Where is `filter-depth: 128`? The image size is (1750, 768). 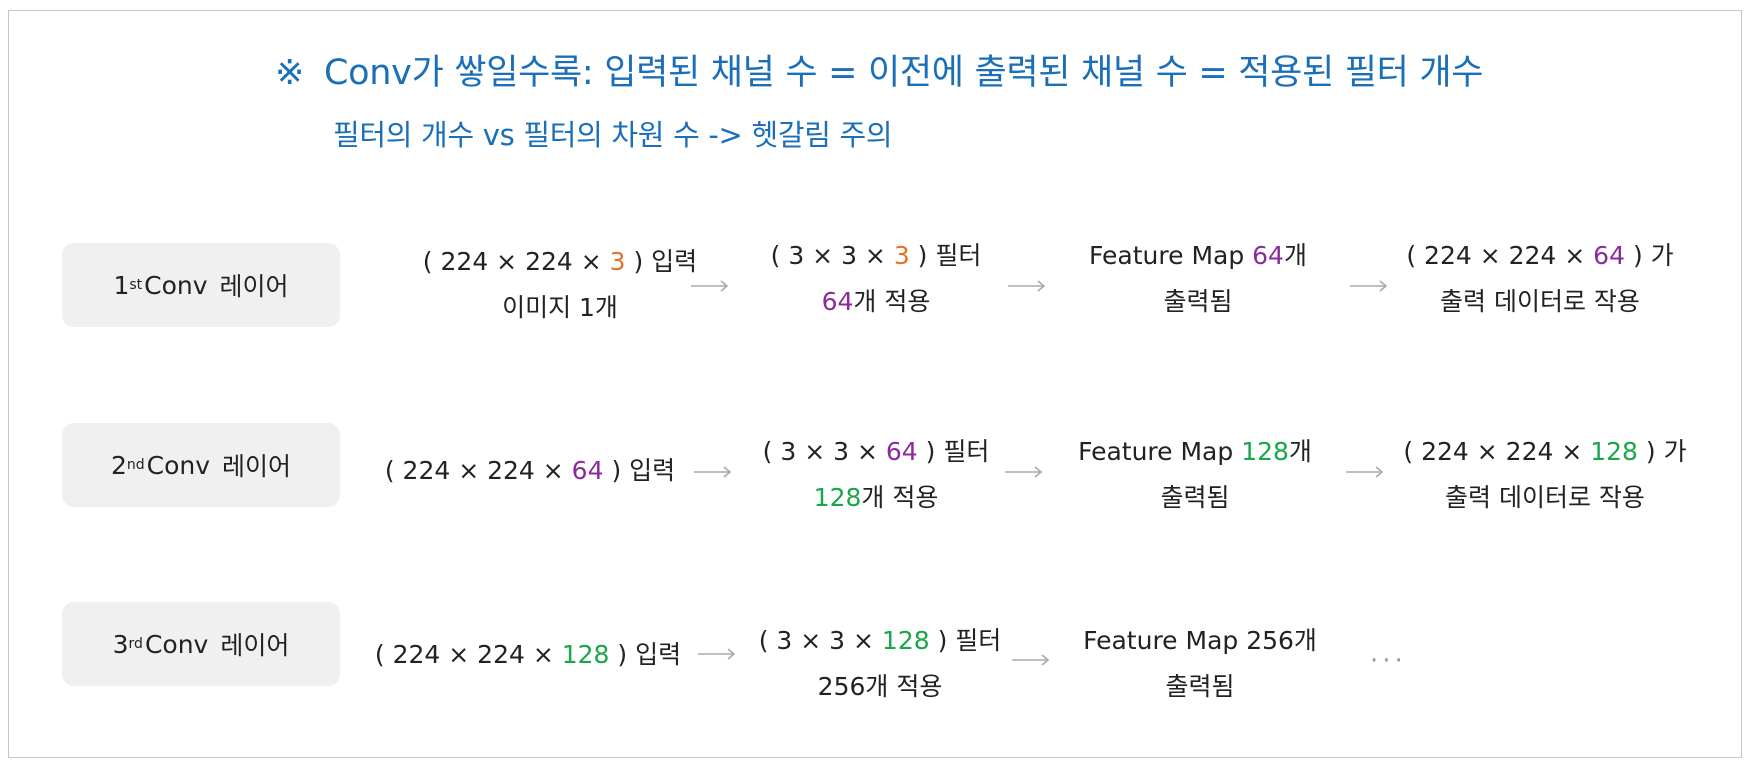 filter-depth: 128 is located at coordinates (905, 640).